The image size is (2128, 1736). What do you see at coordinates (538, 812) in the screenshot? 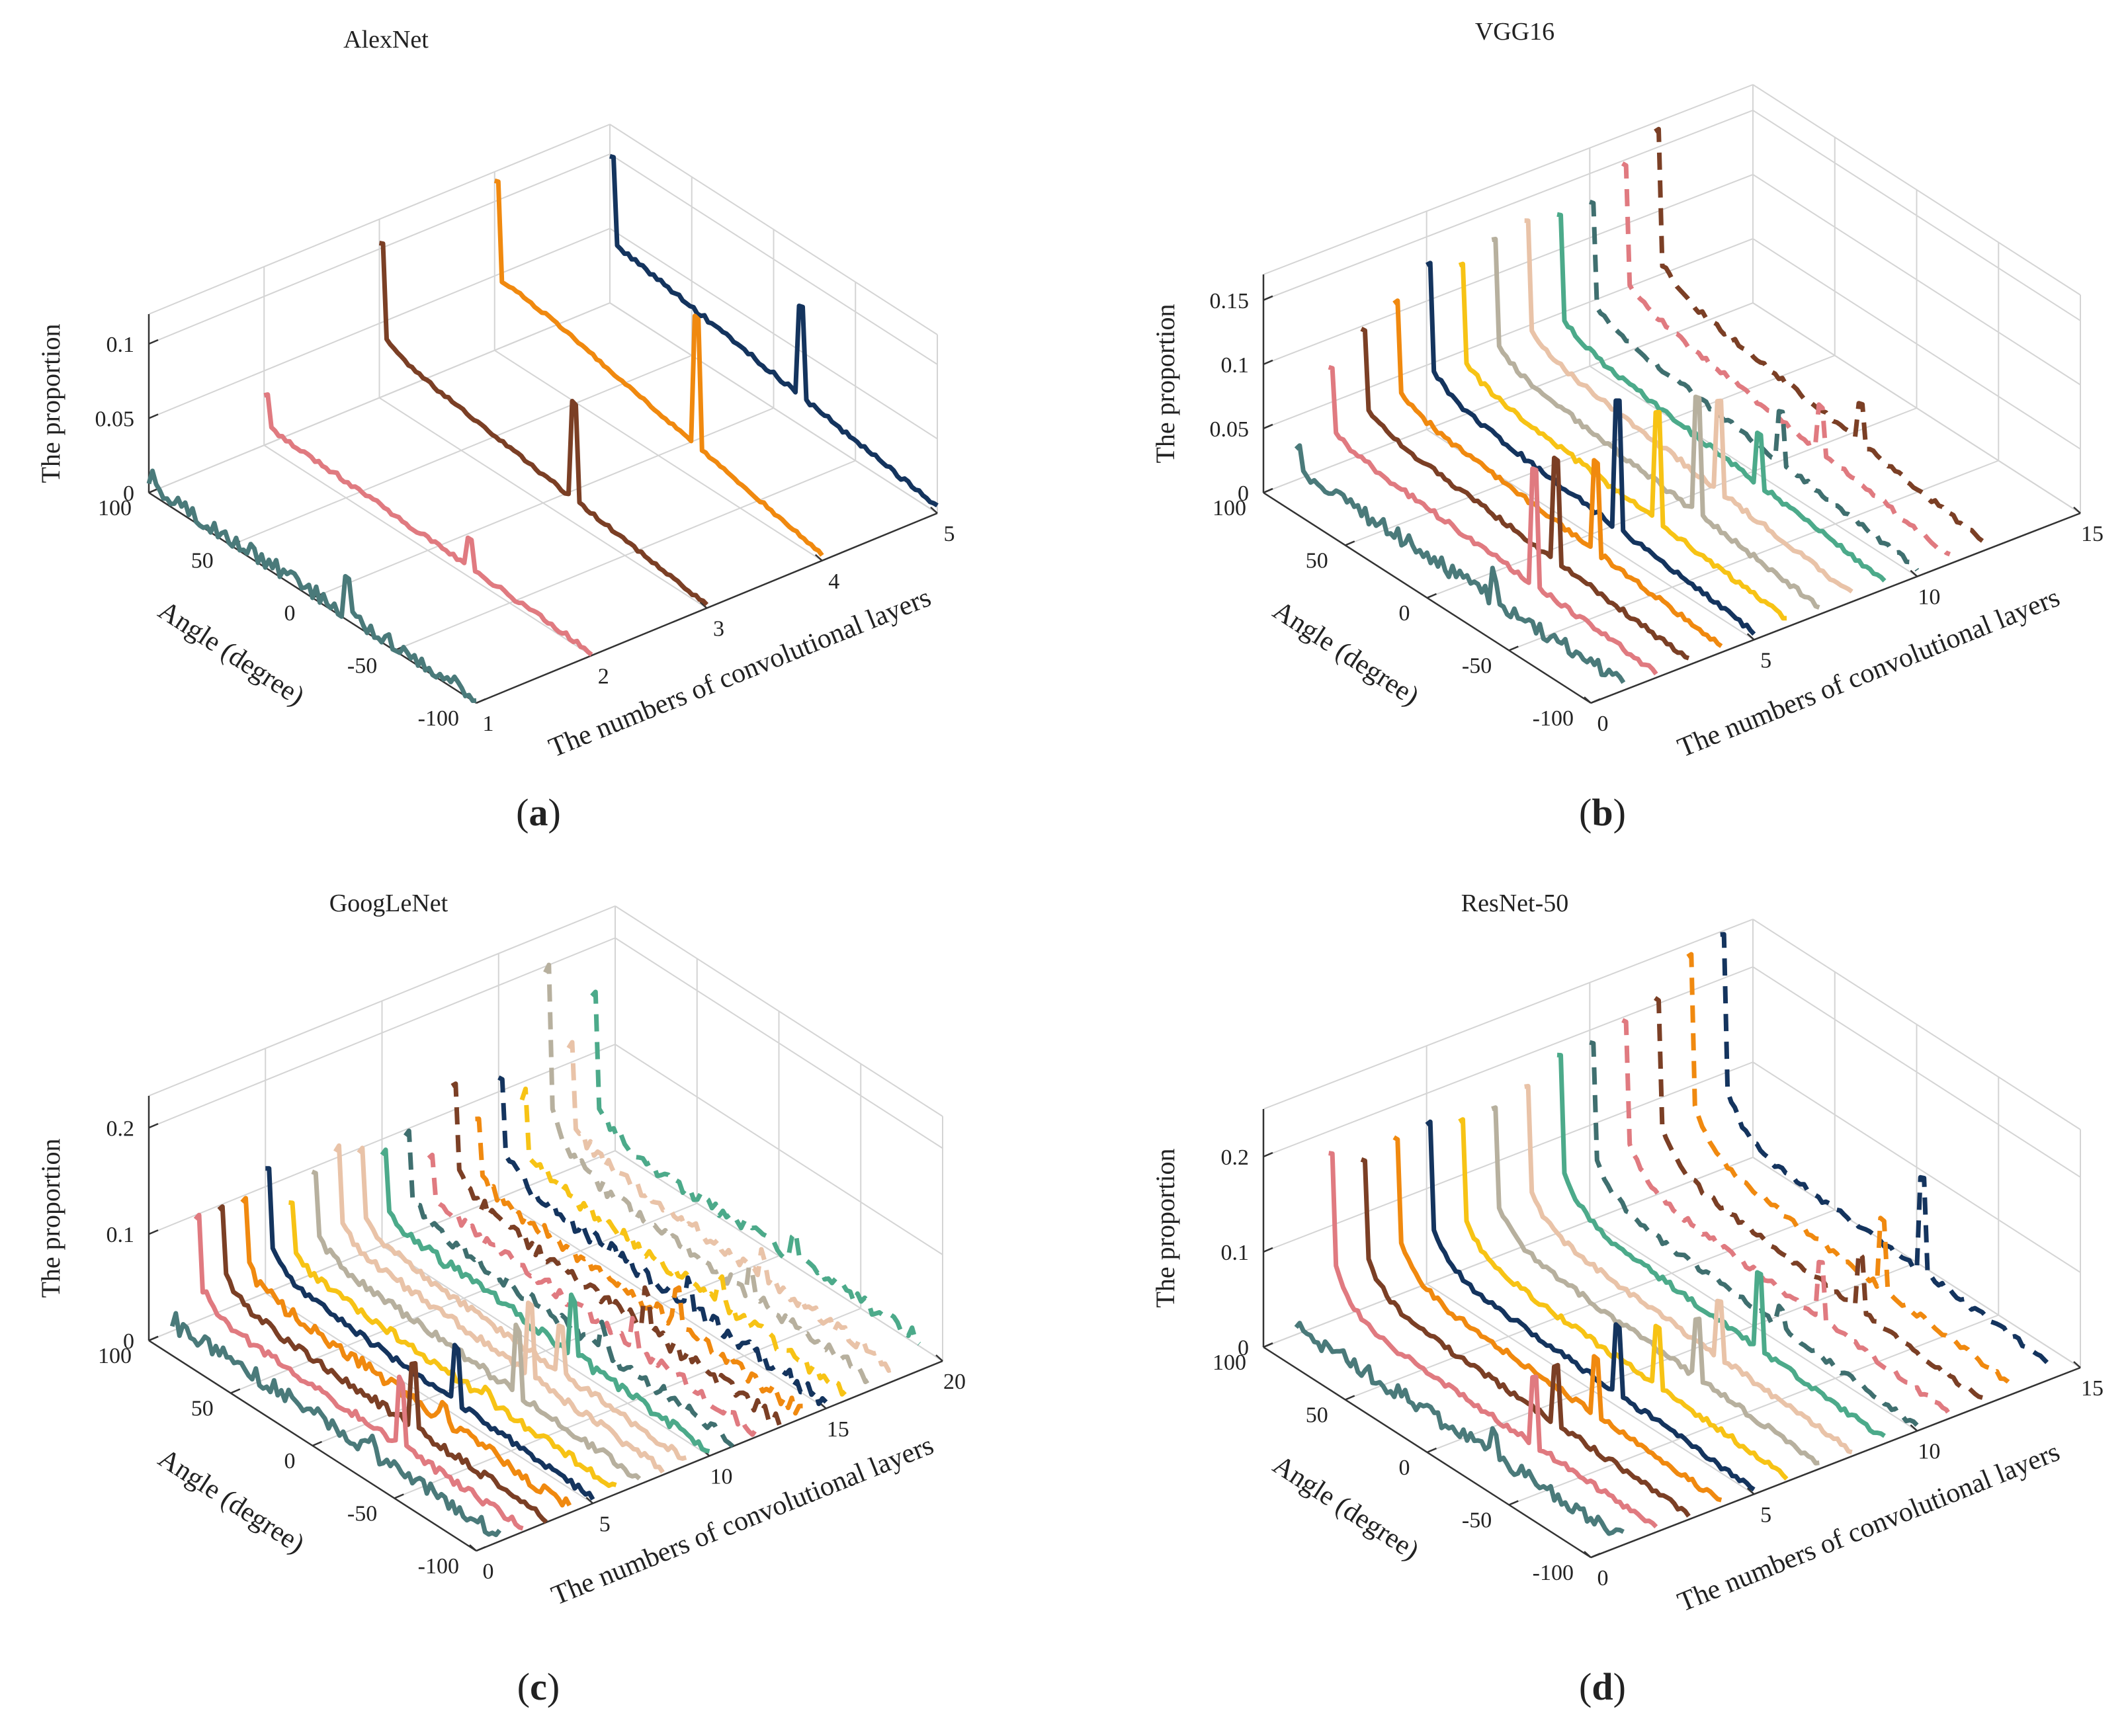
I see `panel-caption: (a)` at bounding box center [538, 812].